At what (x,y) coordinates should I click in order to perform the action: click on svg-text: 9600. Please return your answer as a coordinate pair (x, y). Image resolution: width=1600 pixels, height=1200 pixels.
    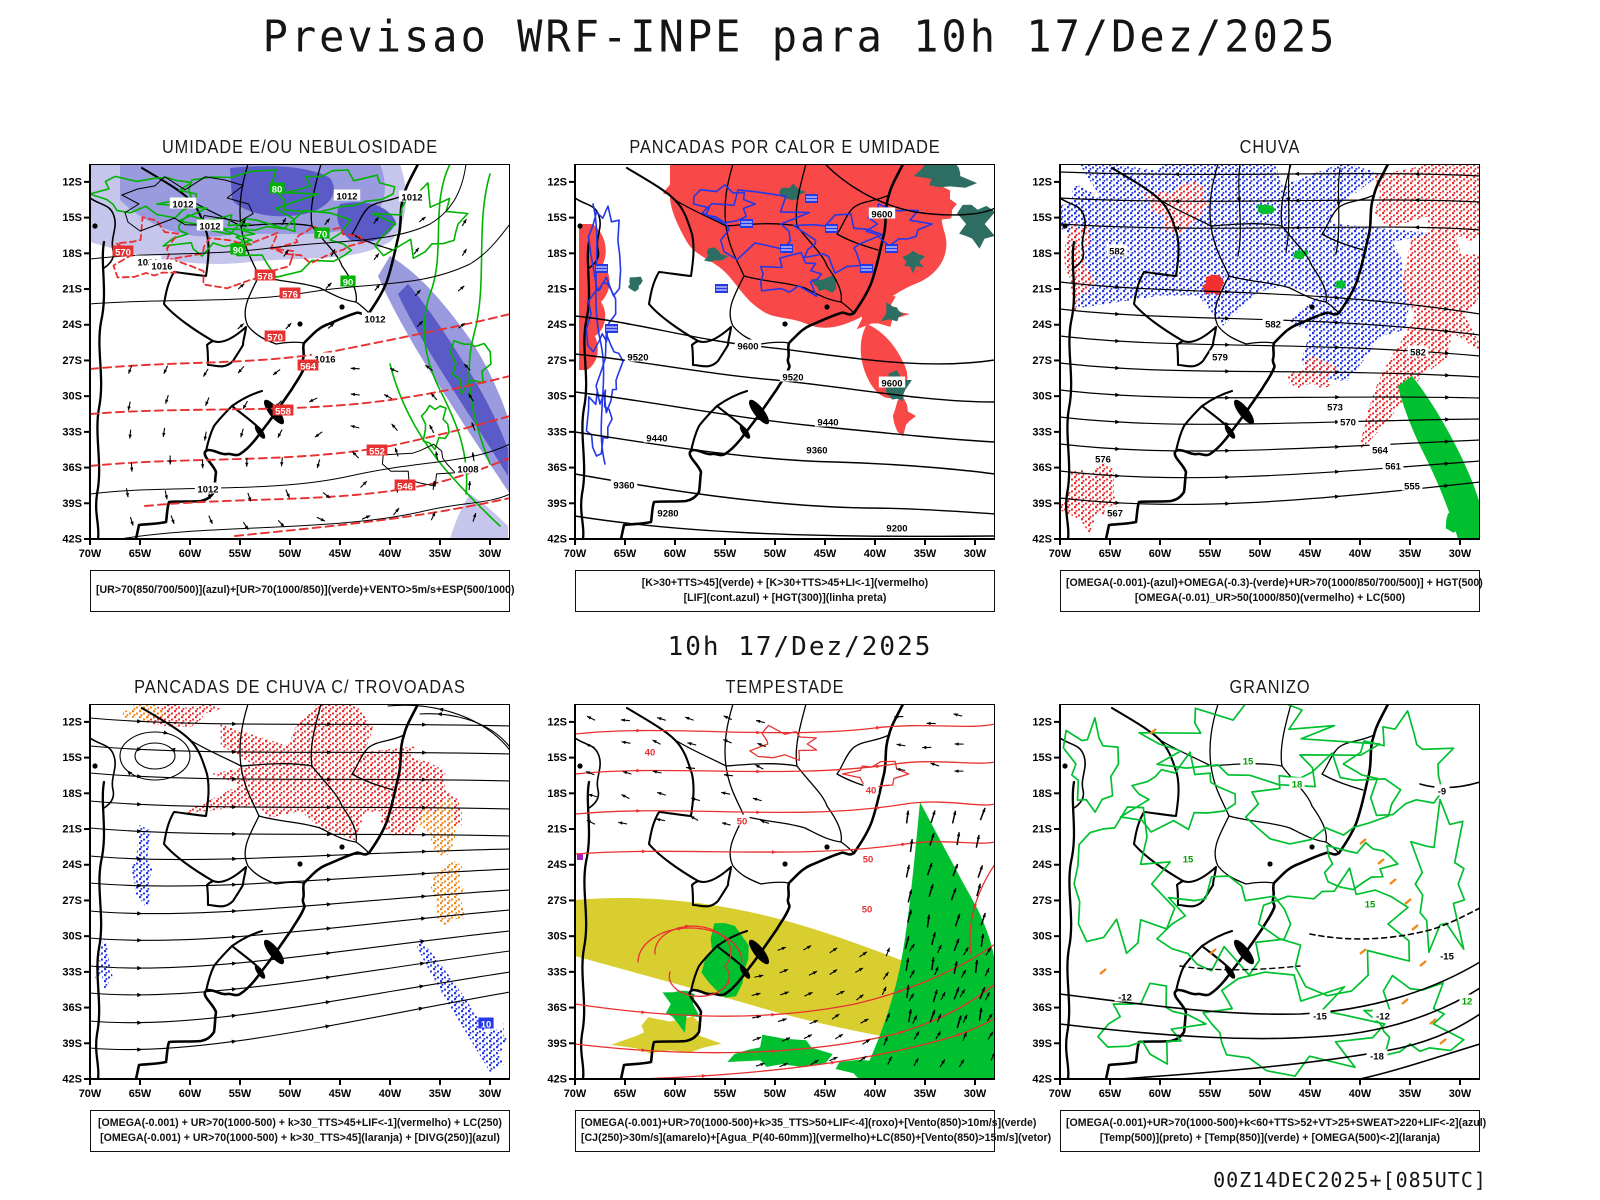
    Looking at the image, I should click on (891, 384).